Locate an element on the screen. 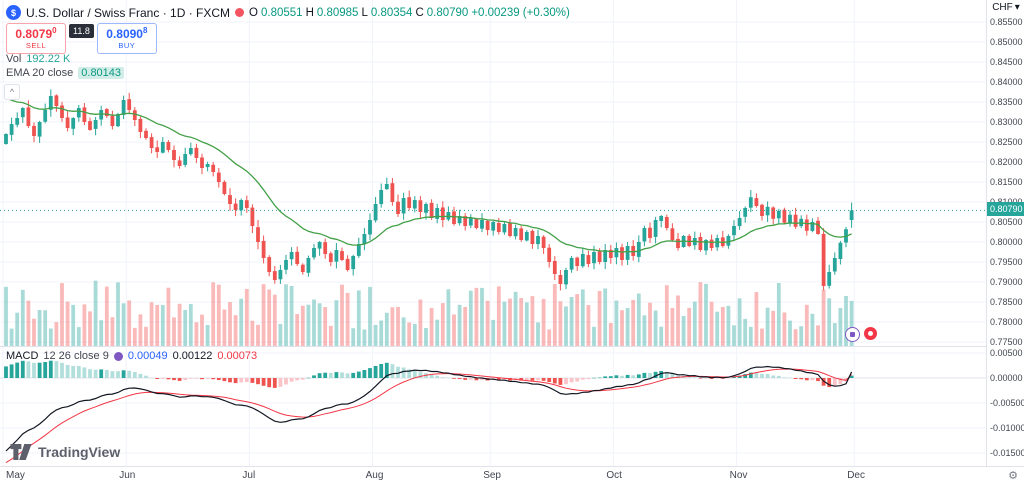 The width and height of the screenshot is (1024, 483). price-tick-label: 0.84500 is located at coordinates (1006, 62).